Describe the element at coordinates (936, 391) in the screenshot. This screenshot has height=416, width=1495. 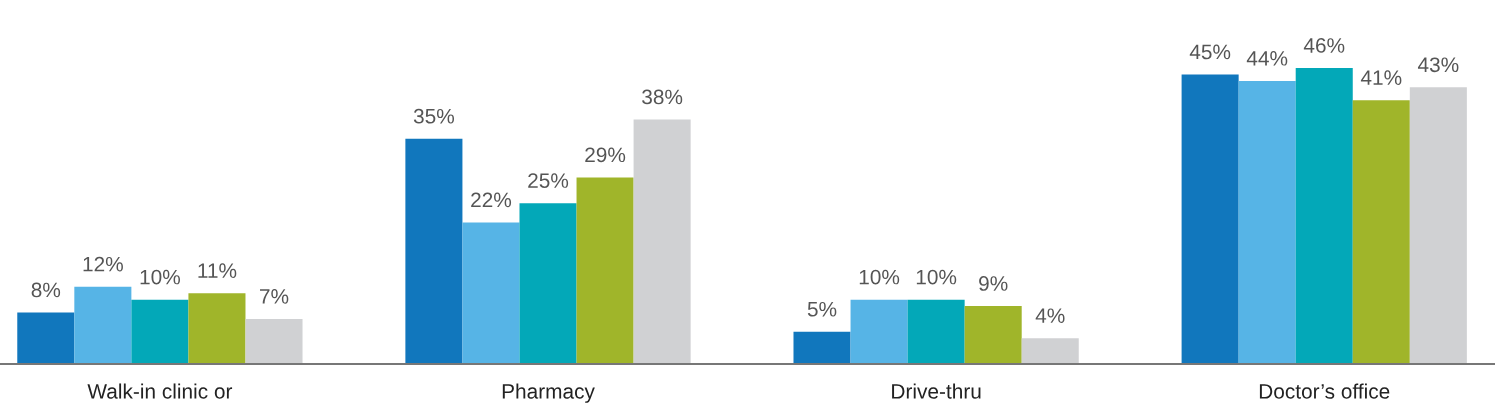
I see `x-tick-label: Drive-thru` at that location.